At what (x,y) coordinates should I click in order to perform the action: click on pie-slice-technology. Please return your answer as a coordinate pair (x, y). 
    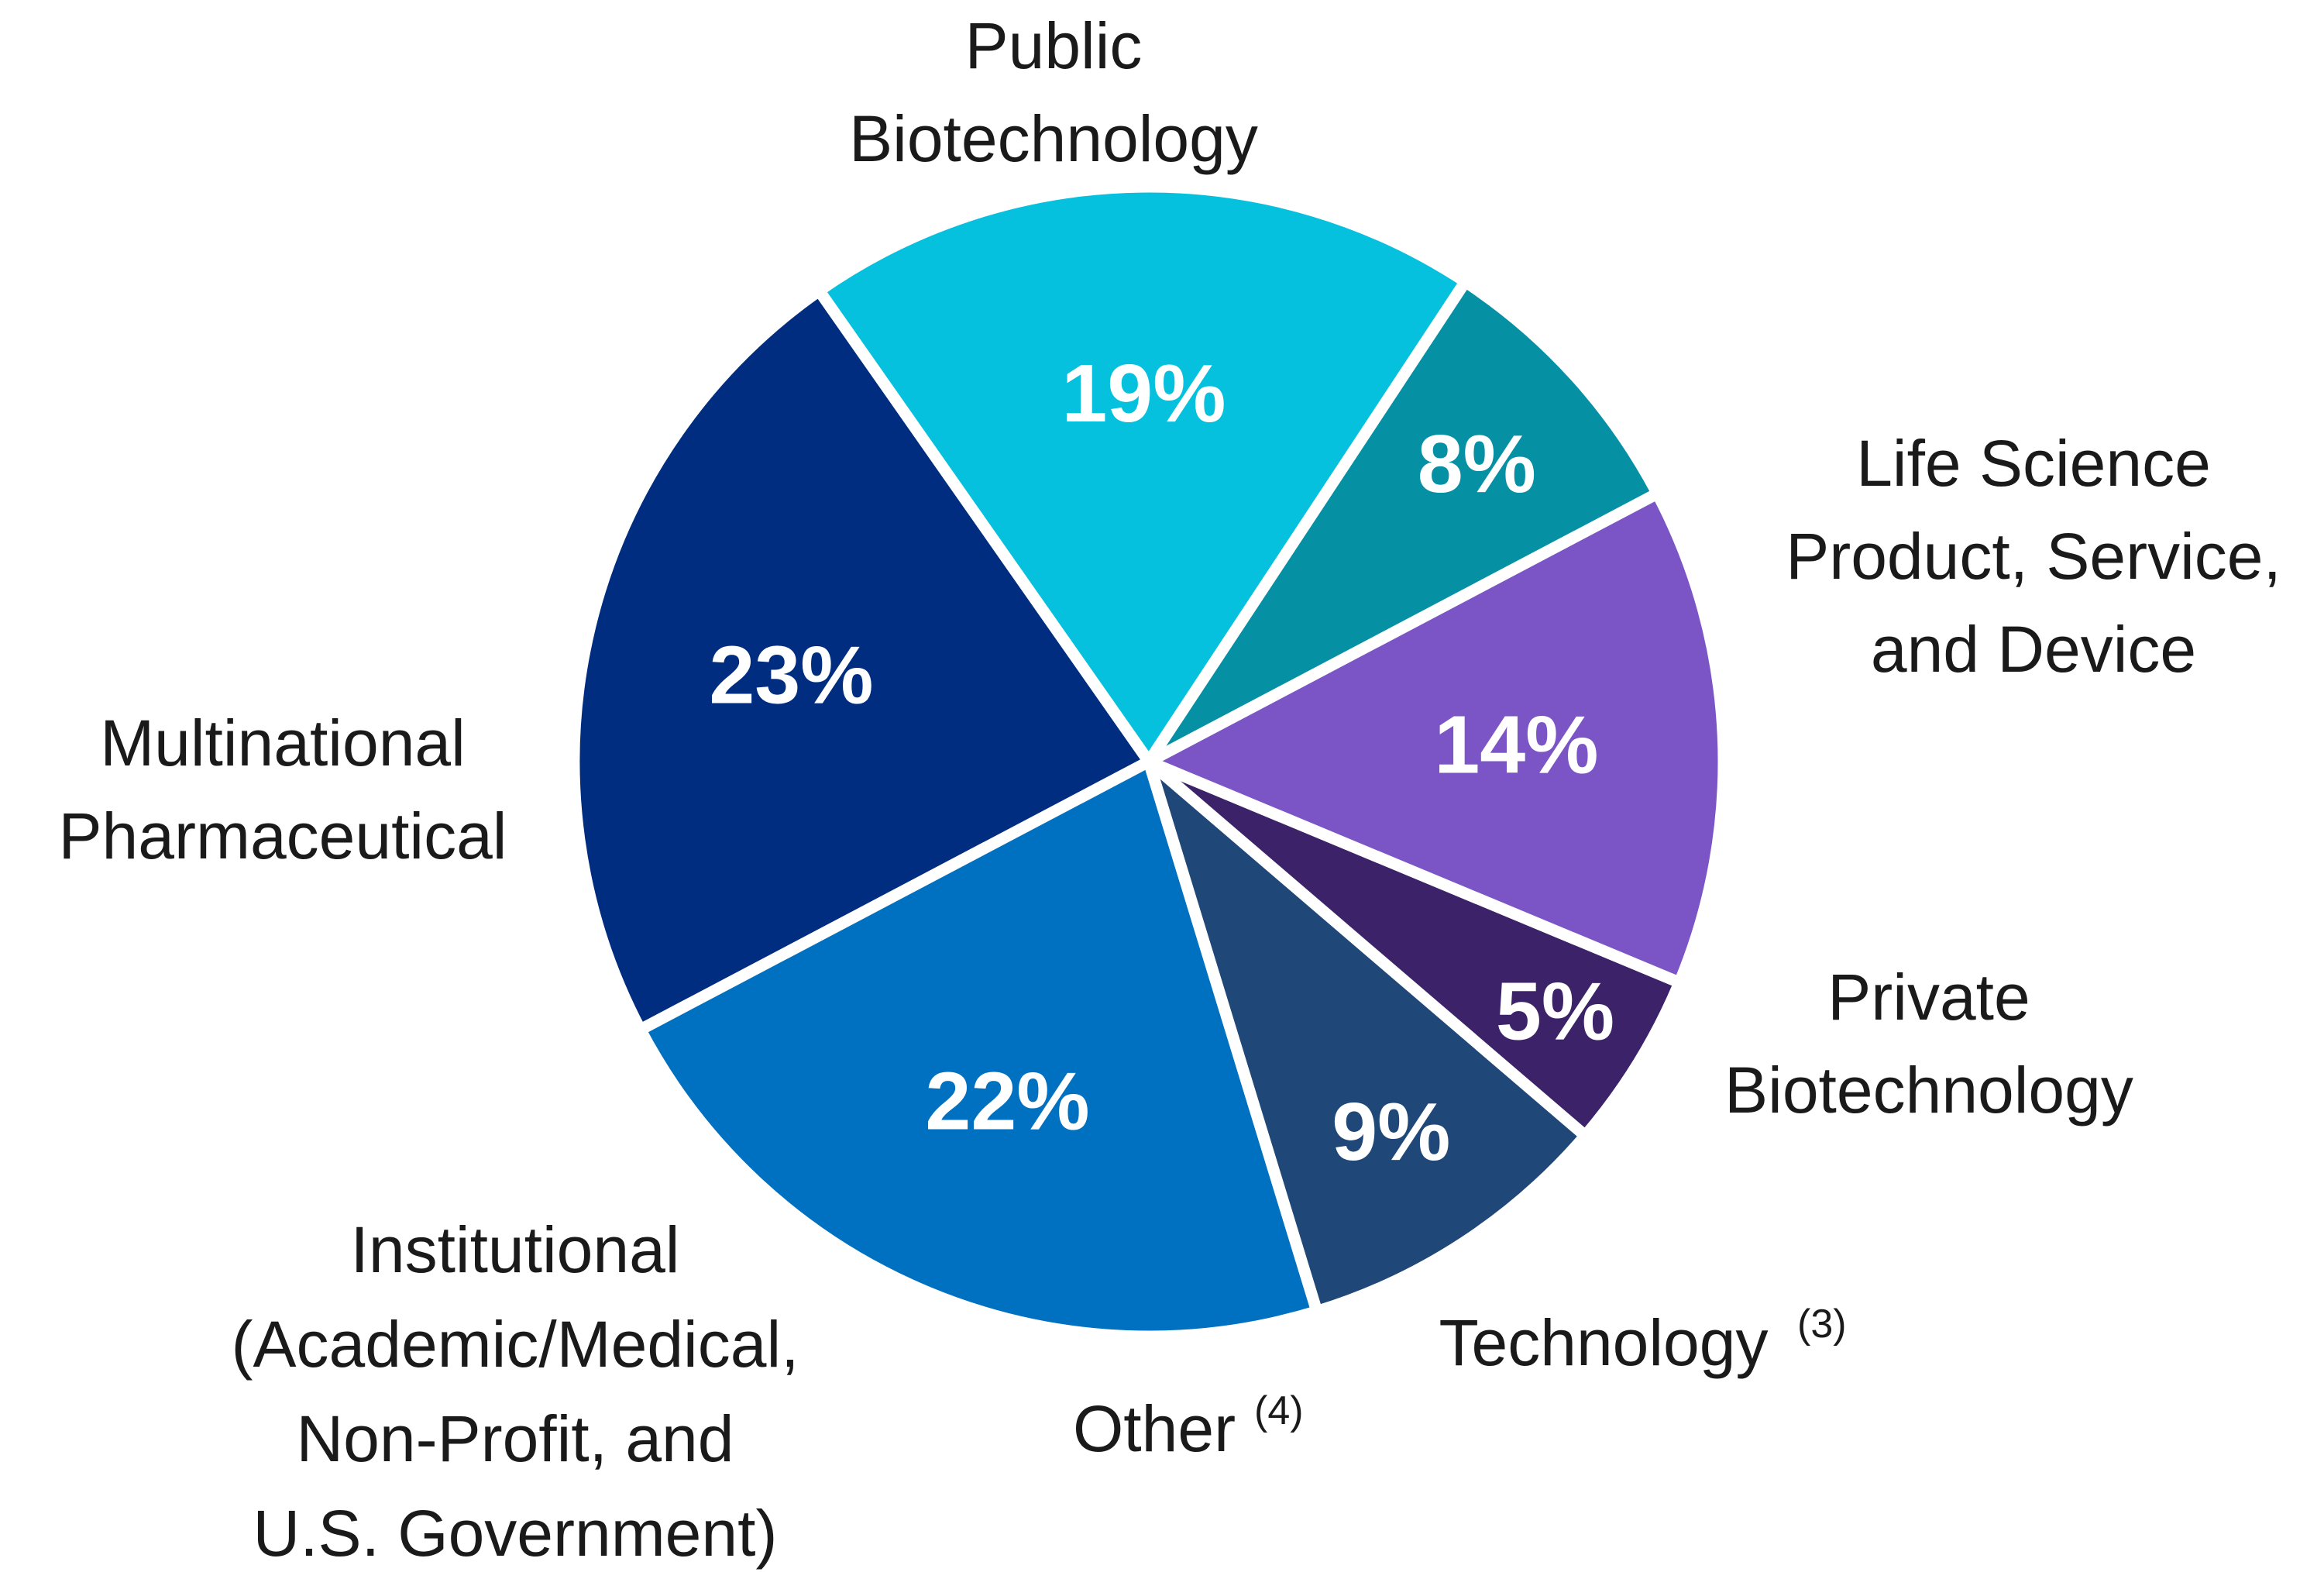
    Looking at the image, I should click on (1436, 738).